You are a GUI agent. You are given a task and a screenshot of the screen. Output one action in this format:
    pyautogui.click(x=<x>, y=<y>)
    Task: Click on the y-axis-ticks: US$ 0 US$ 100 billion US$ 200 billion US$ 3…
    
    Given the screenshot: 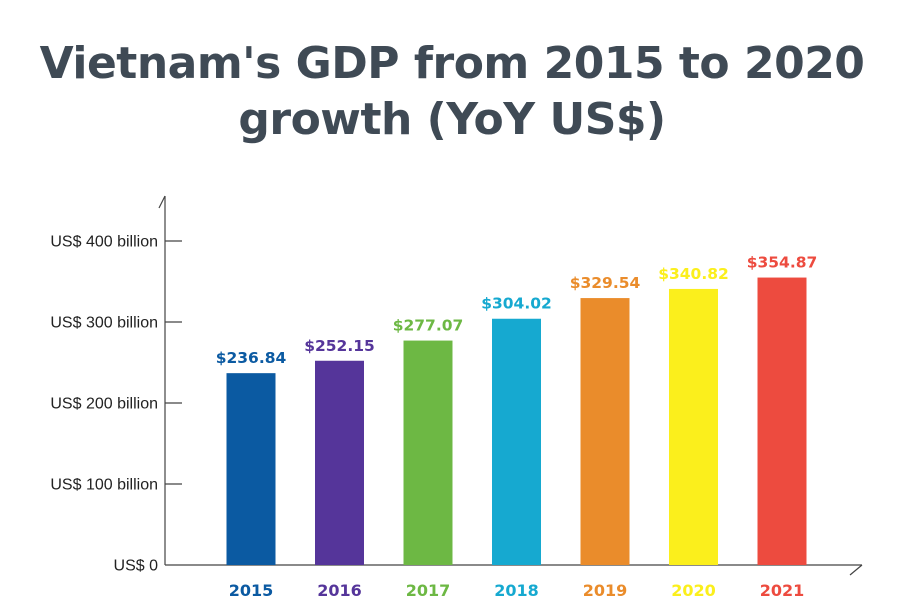 What is the action you would take?
    pyautogui.click(x=116, y=404)
    